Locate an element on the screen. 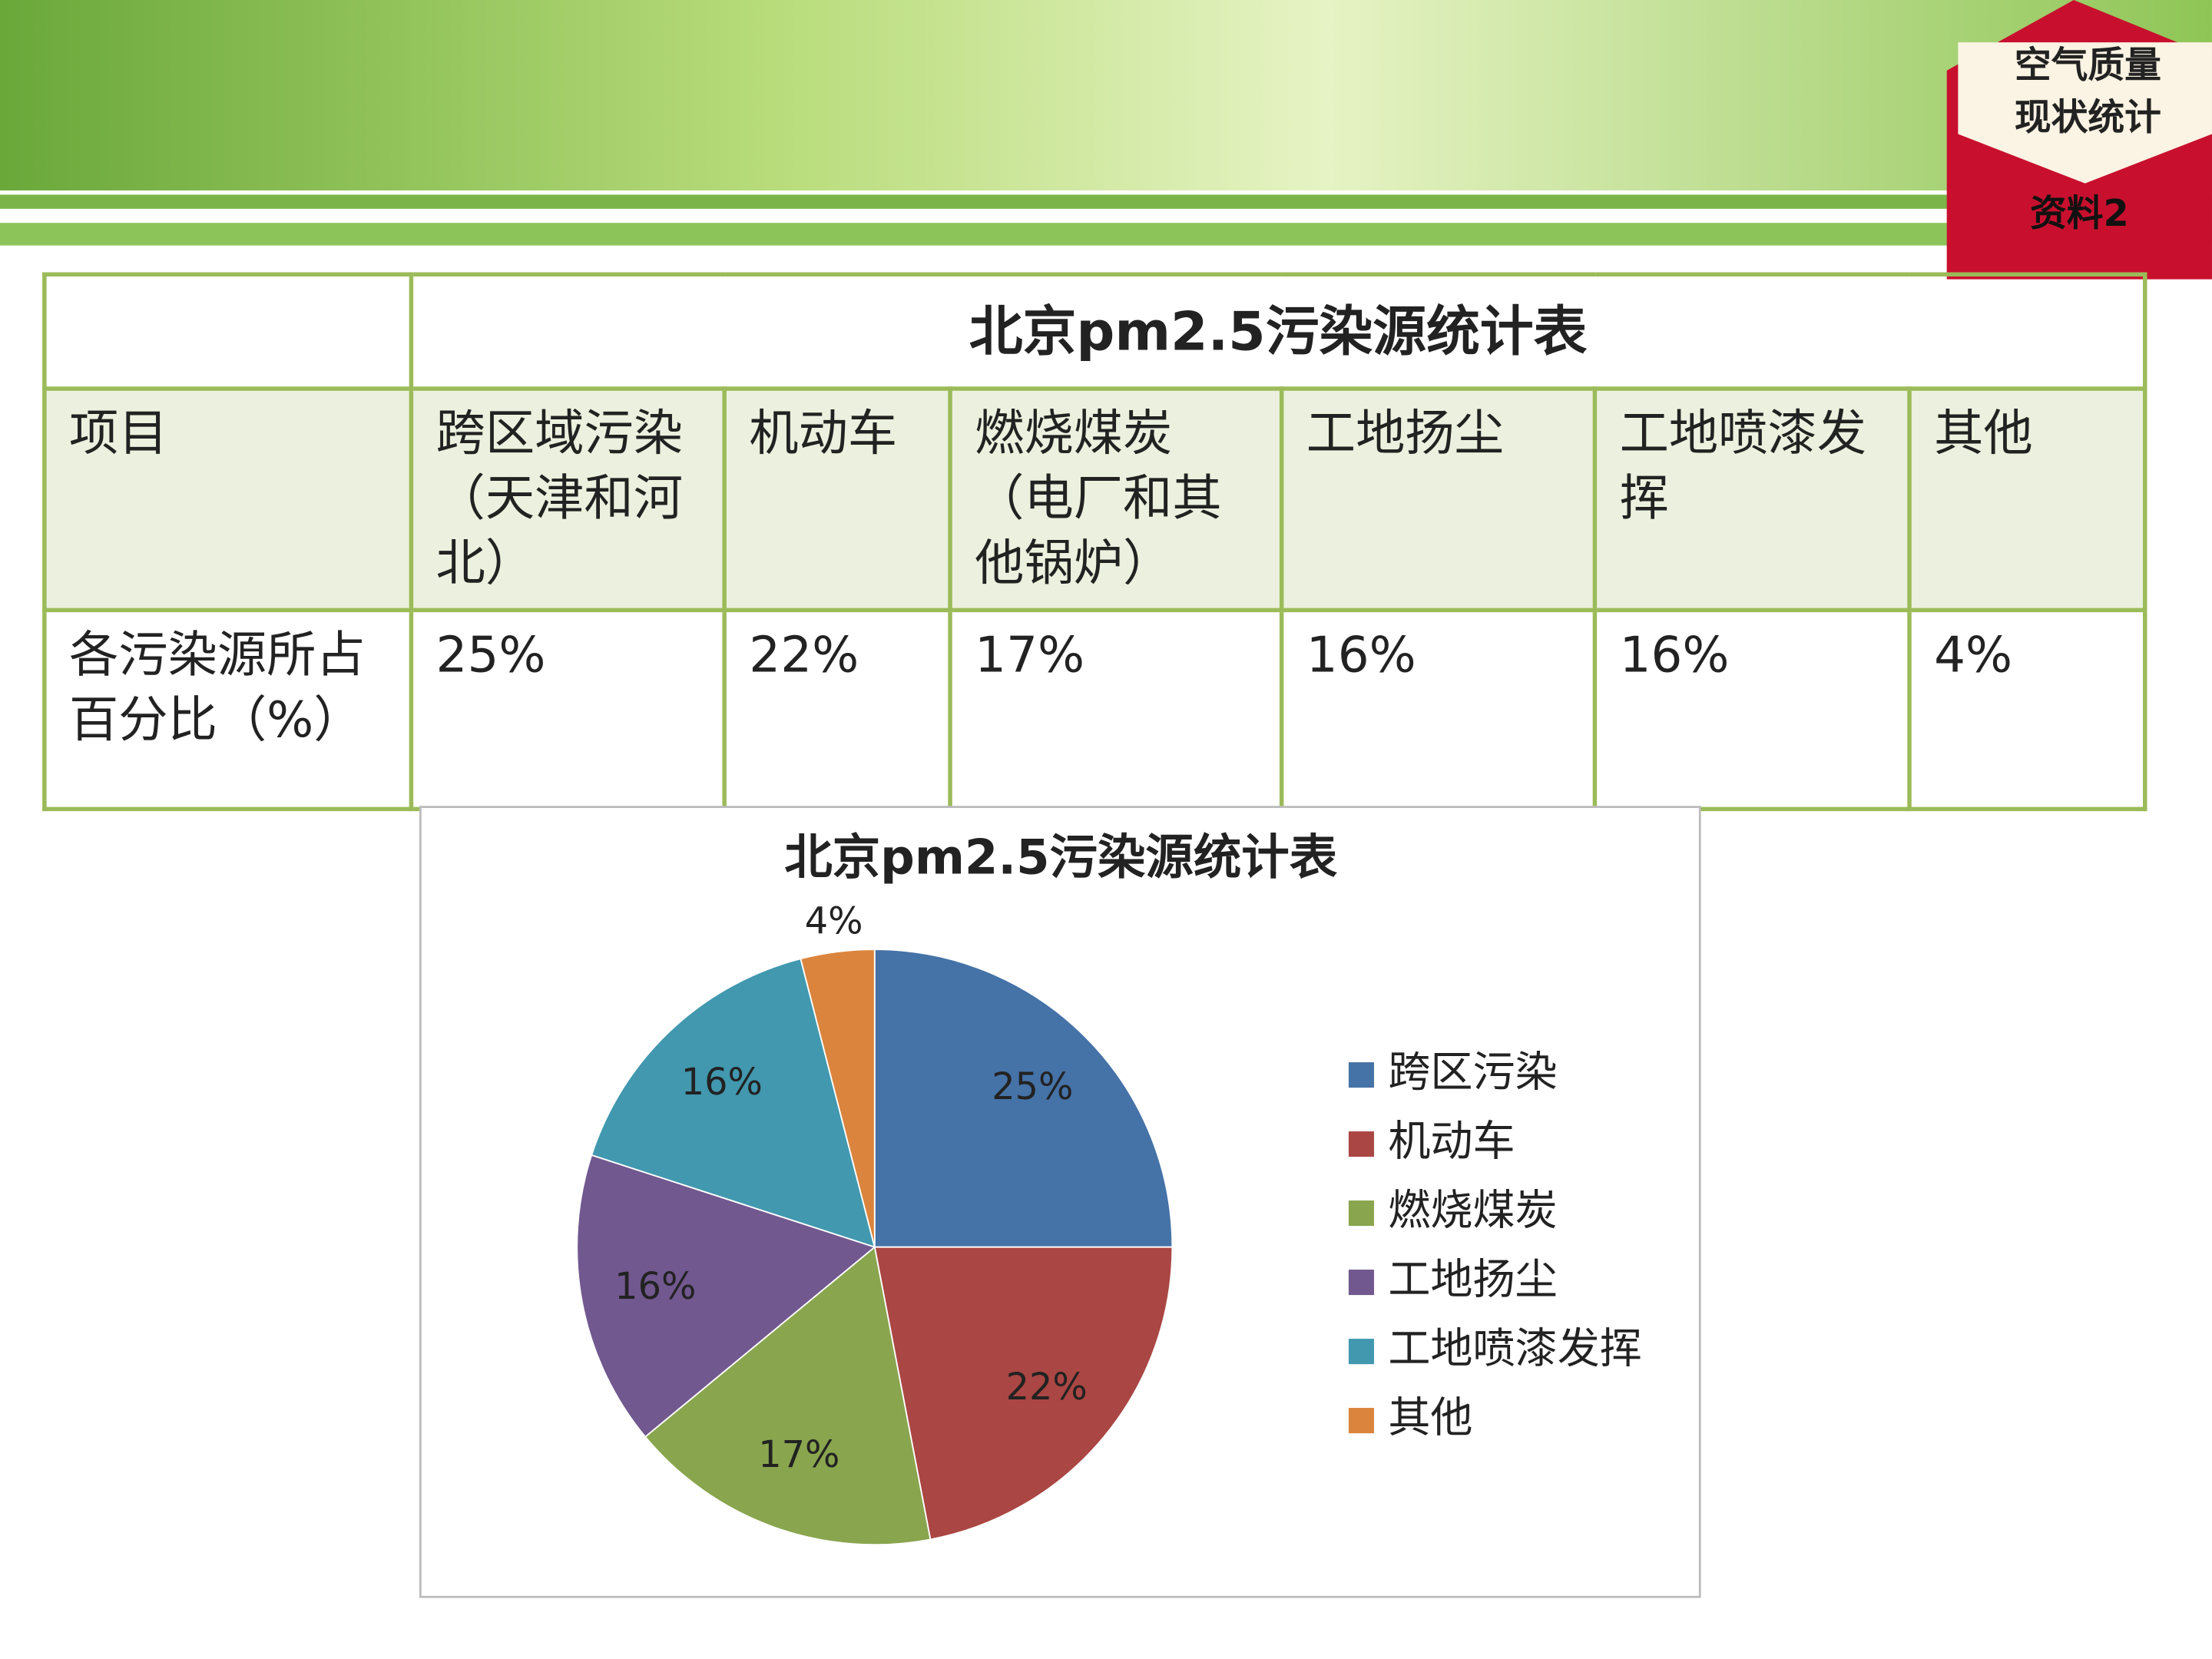 This screenshot has height=1659, width=2212. leaf-background is located at coordinates (1106, 95).